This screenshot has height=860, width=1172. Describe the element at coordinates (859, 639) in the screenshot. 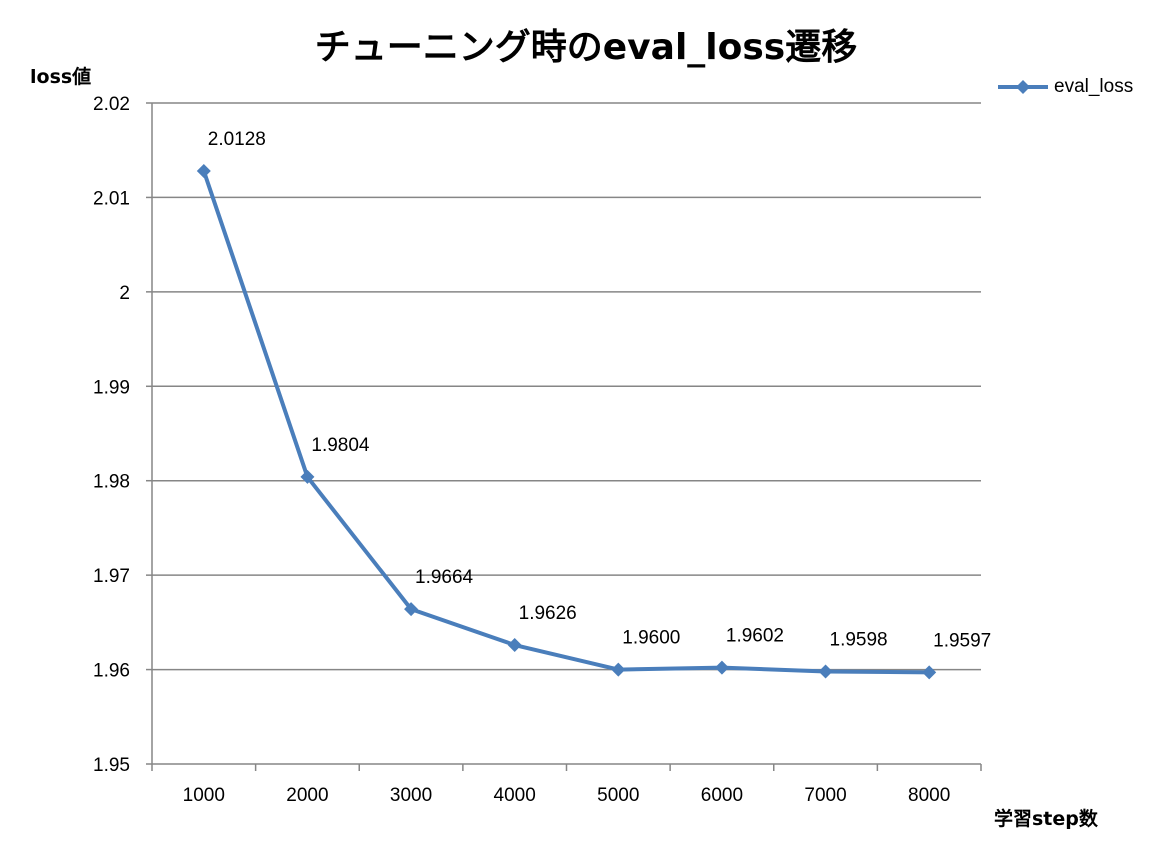

I see `data-label: 1.9598` at that location.